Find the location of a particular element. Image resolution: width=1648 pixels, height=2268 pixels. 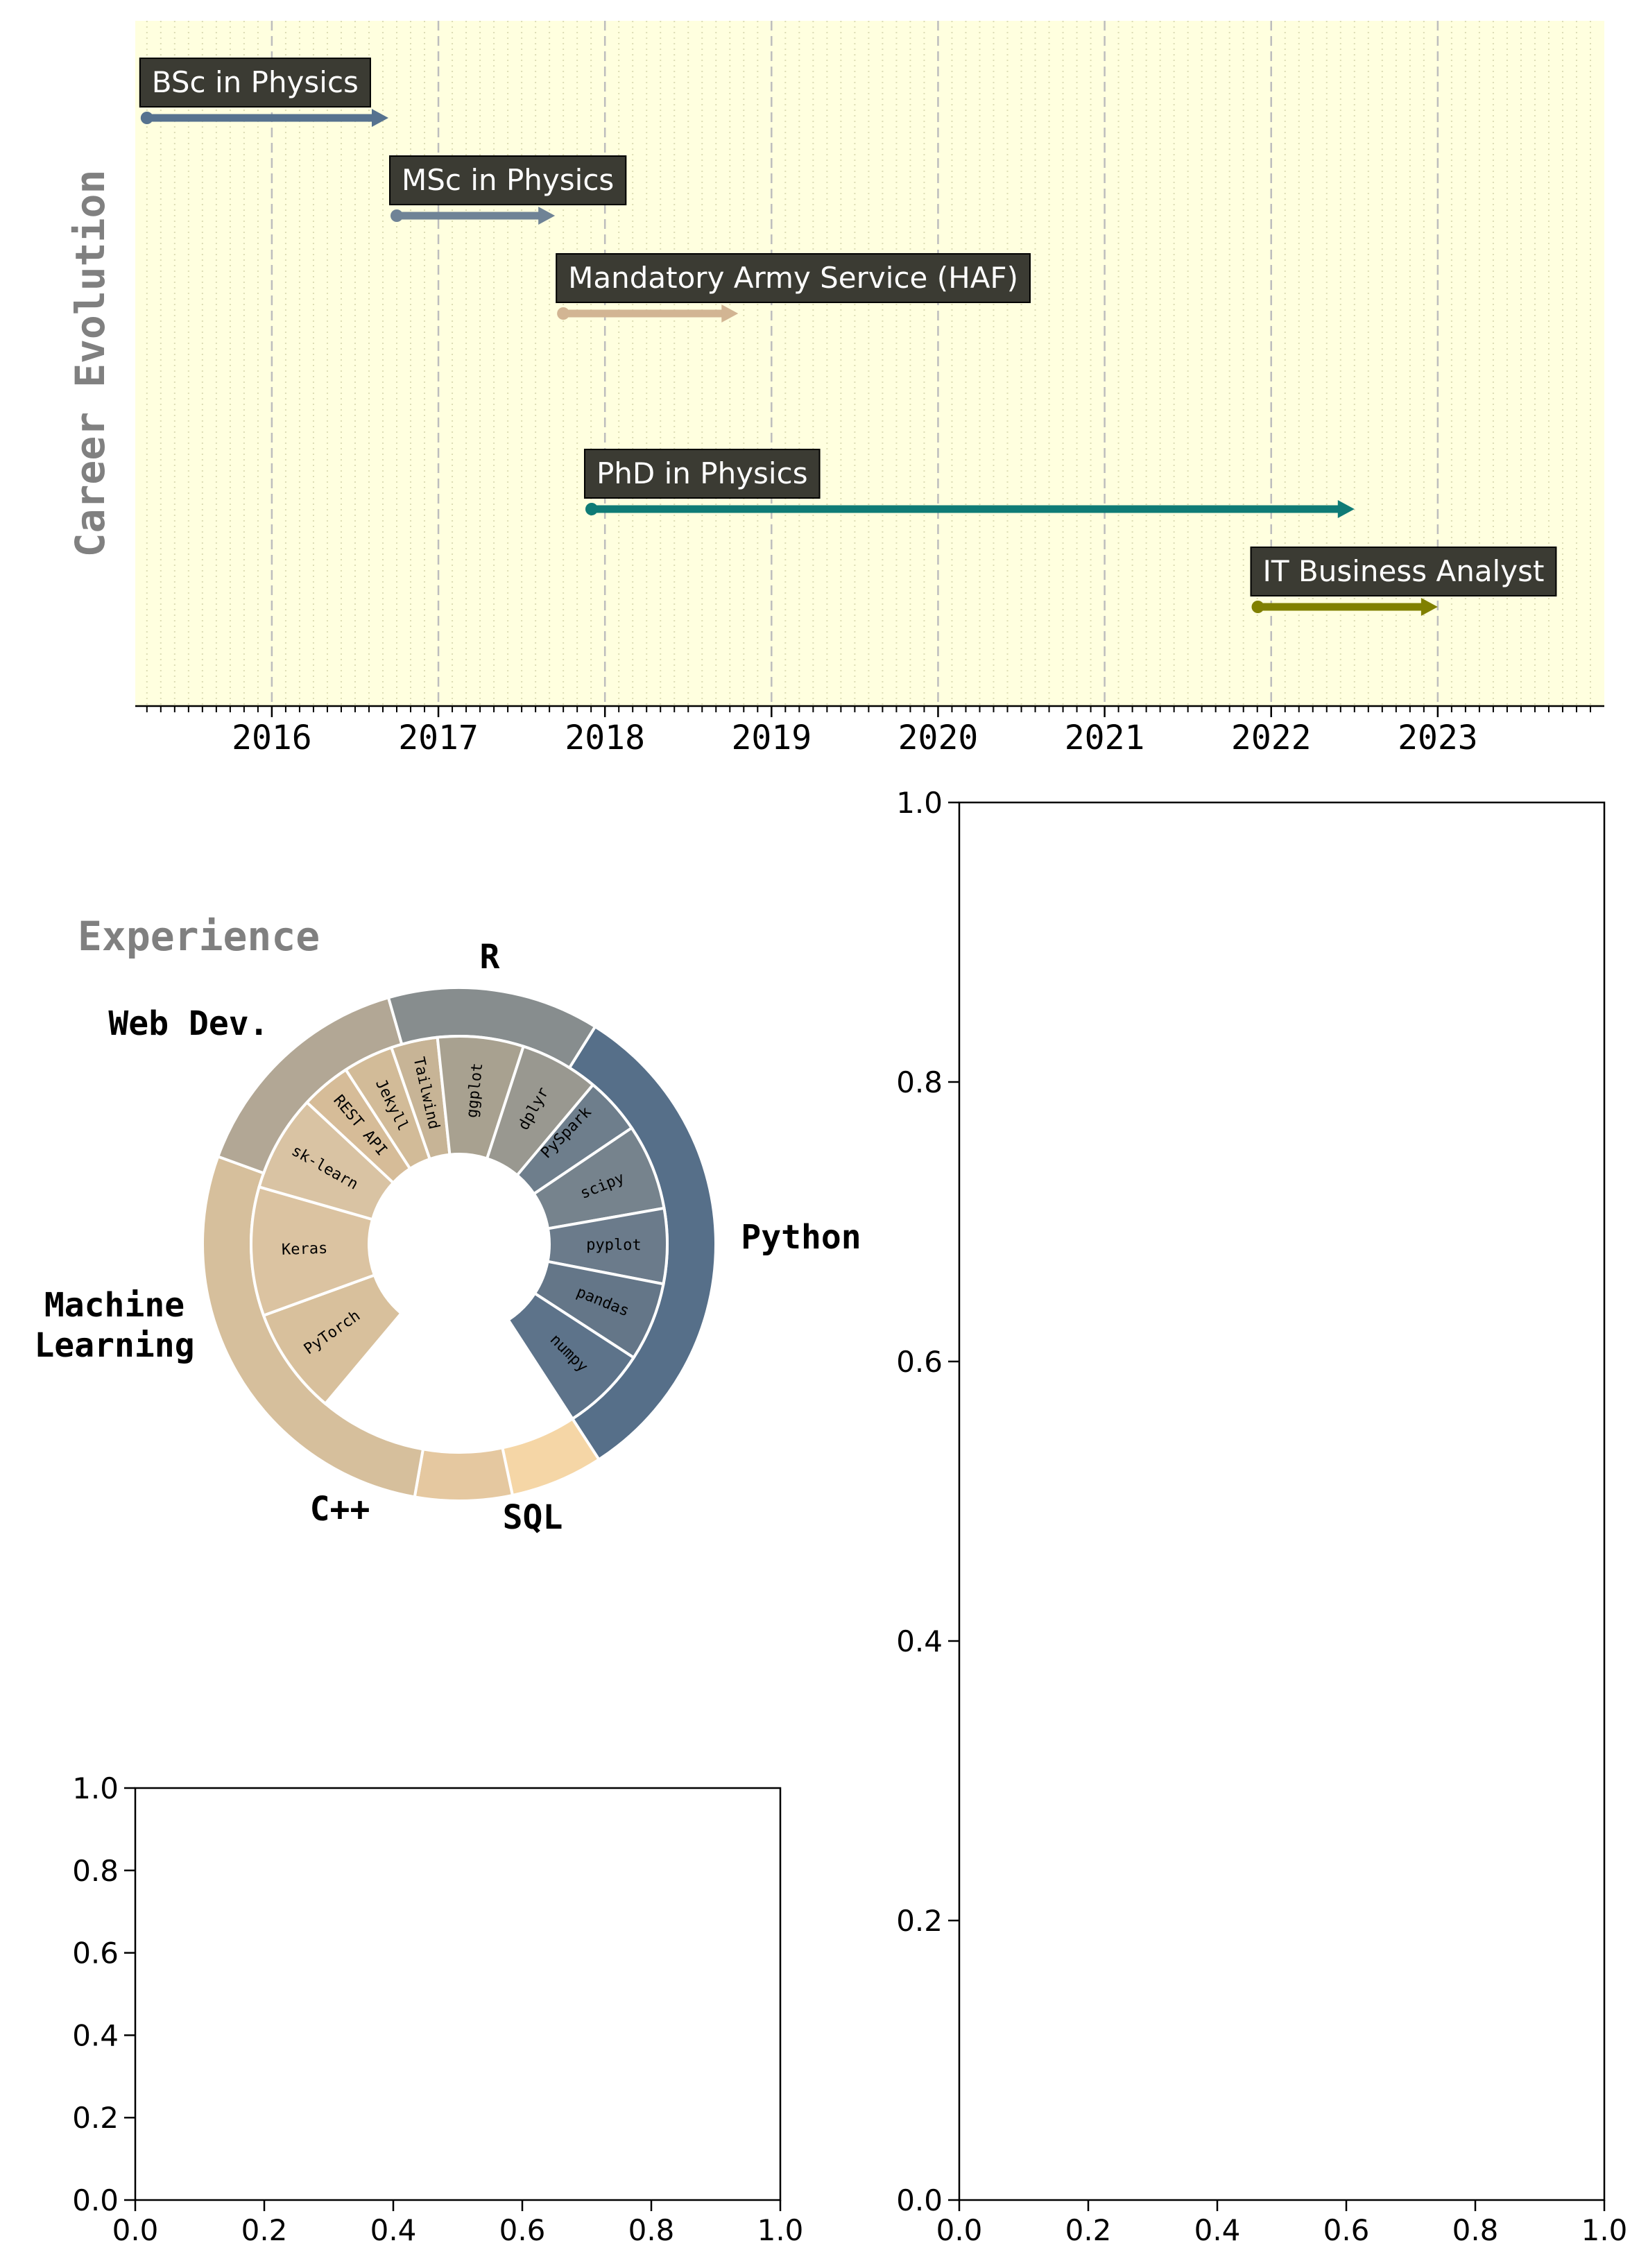

x-tick-label: 2021 is located at coordinates (1105, 738).